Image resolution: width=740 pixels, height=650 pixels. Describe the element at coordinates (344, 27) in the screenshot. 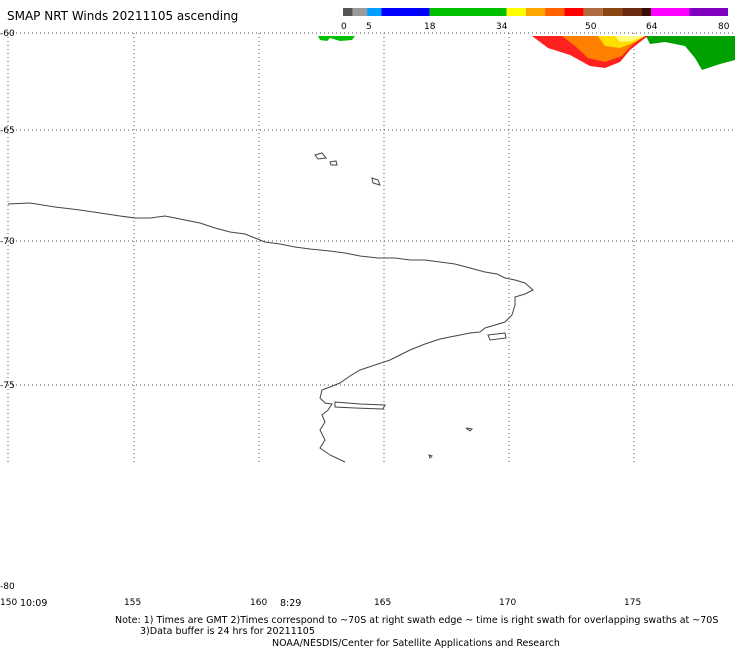

I see `colorbar-tick-0: 0` at that location.